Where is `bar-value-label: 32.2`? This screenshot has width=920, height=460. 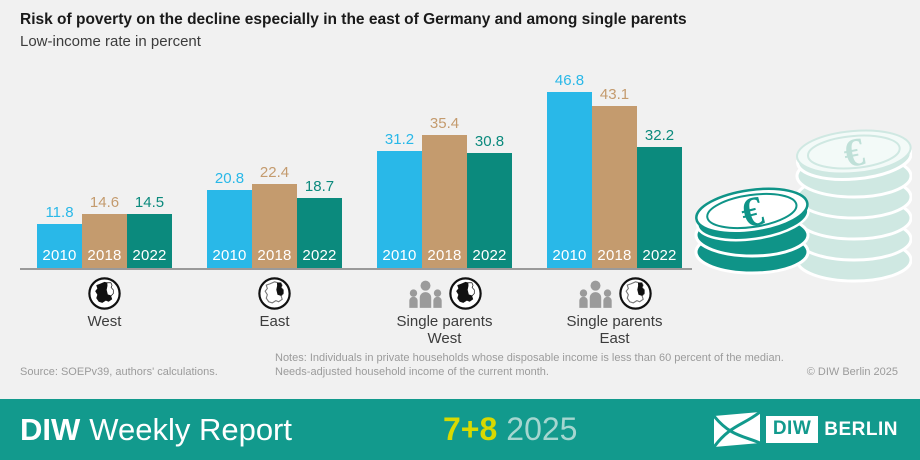 bar-value-label: 32.2 is located at coordinates (659, 135).